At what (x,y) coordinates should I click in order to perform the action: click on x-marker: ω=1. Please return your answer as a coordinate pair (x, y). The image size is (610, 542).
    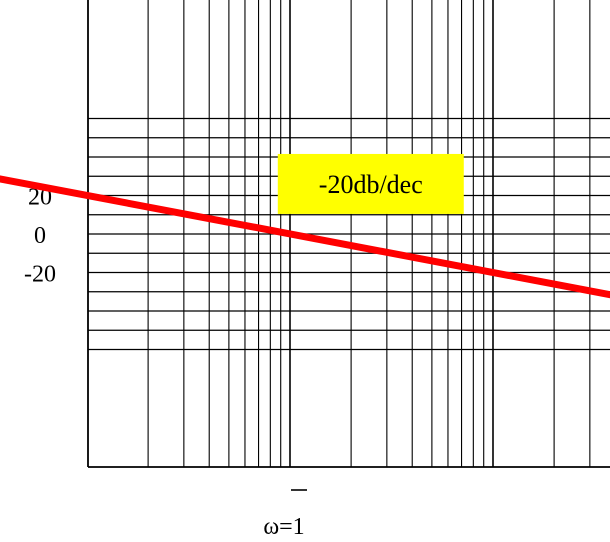
    Looking at the image, I should click on (285, 514).